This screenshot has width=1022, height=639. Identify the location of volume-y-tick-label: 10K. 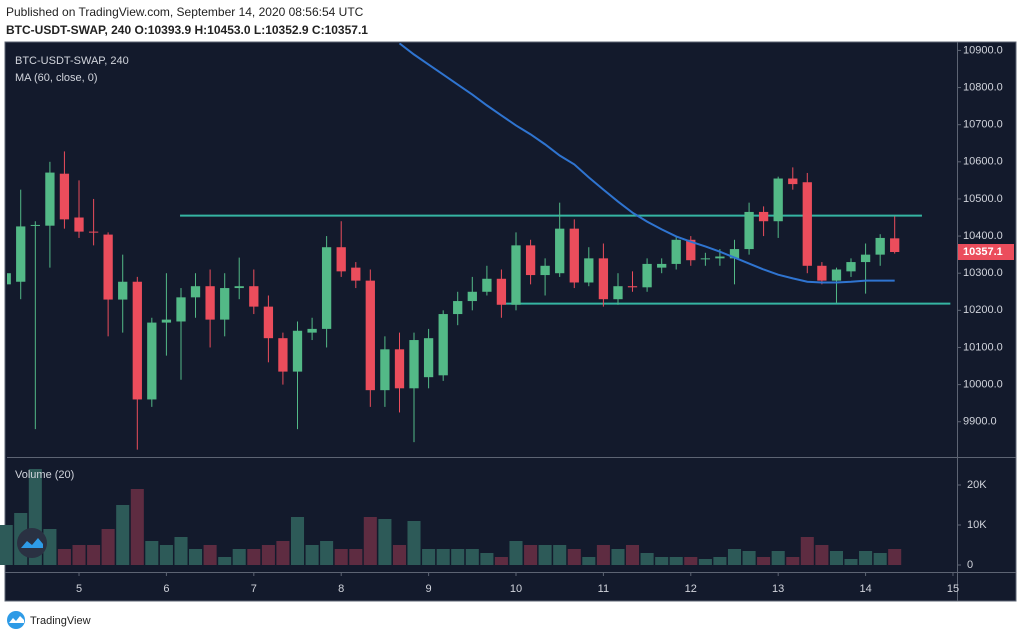
(977, 525).